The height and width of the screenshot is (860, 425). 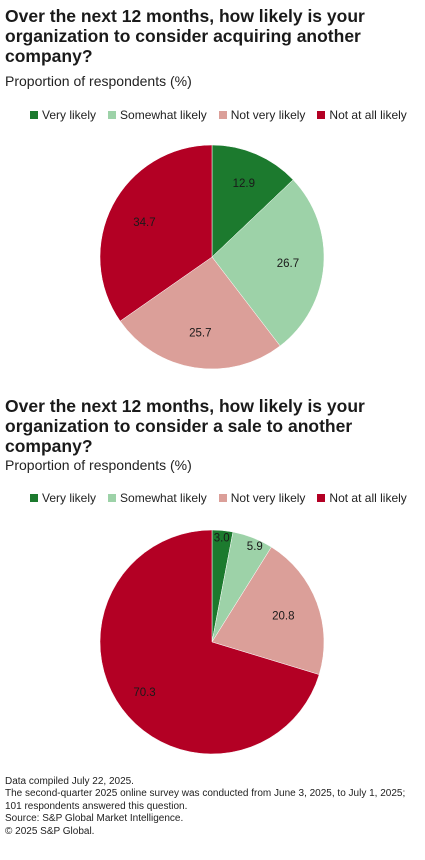 I want to click on footer-source: Source: S&P Global Market Intelligence., so click(x=94, y=819).